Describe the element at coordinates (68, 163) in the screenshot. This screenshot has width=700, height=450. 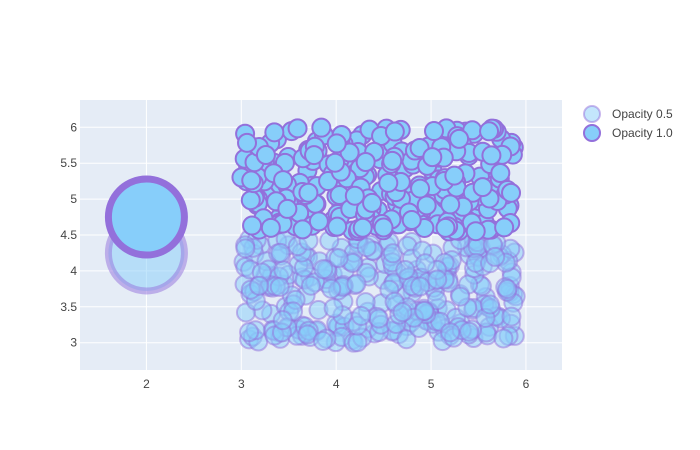
I see `y-tick-label: 5.5` at that location.